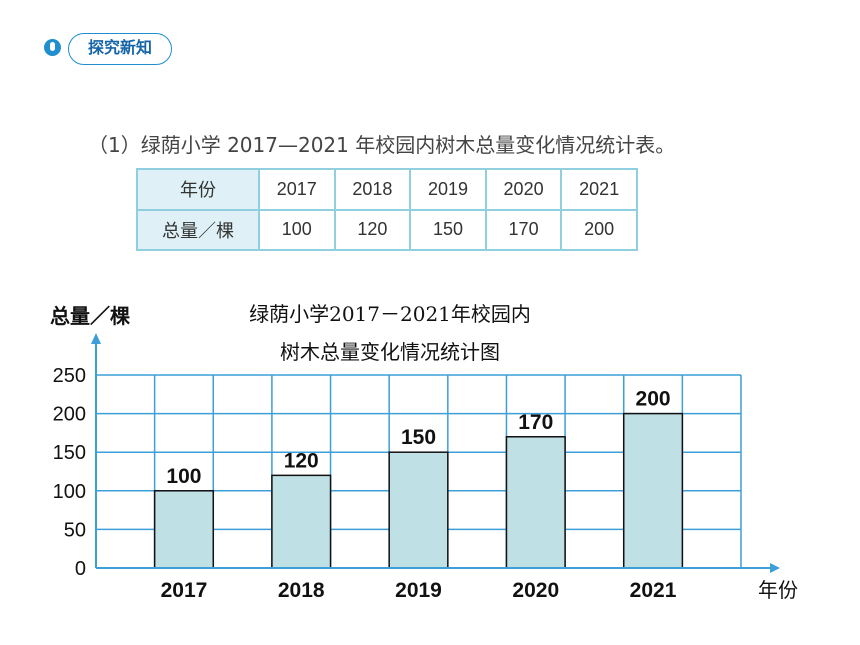 The width and height of the screenshot is (860, 645). I want to click on chart-title-line-1: 绿荫小学2017－2021年校园内, so click(390, 314).